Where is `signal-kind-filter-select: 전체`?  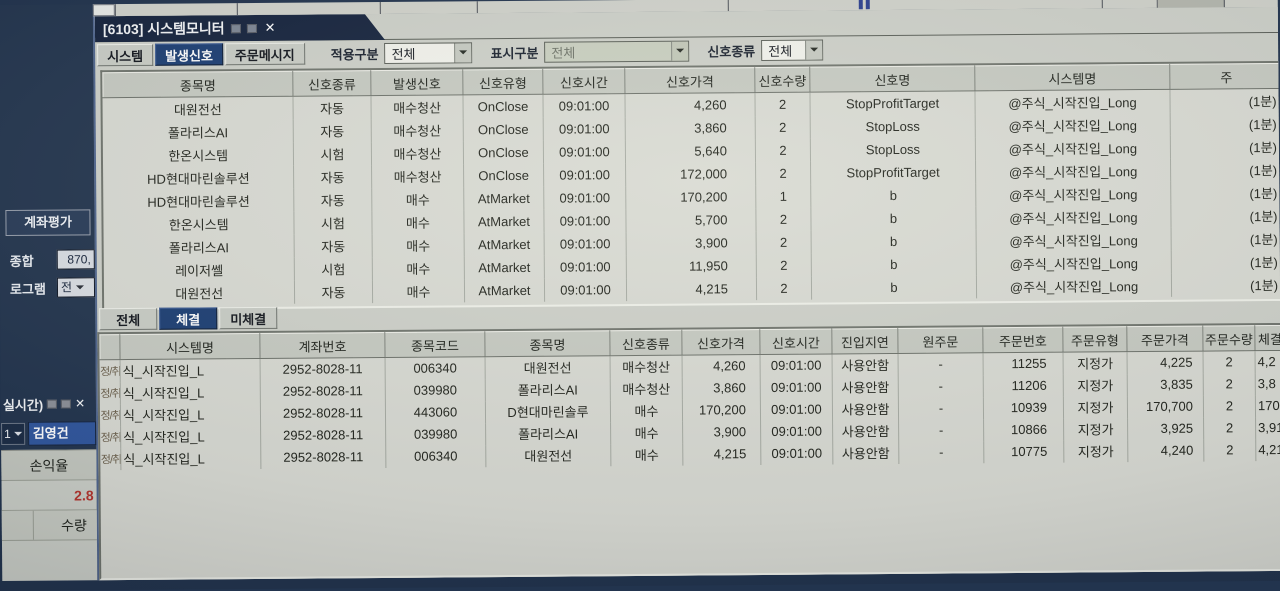 signal-kind-filter-select: 전체 is located at coordinates (792, 49).